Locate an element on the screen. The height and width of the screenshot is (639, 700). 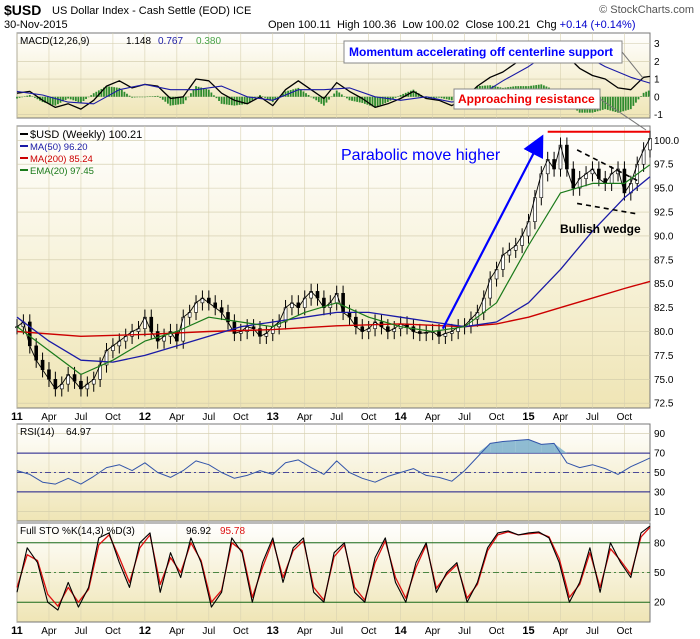
rsi-overbought-fill is located at coordinates (548, 448).